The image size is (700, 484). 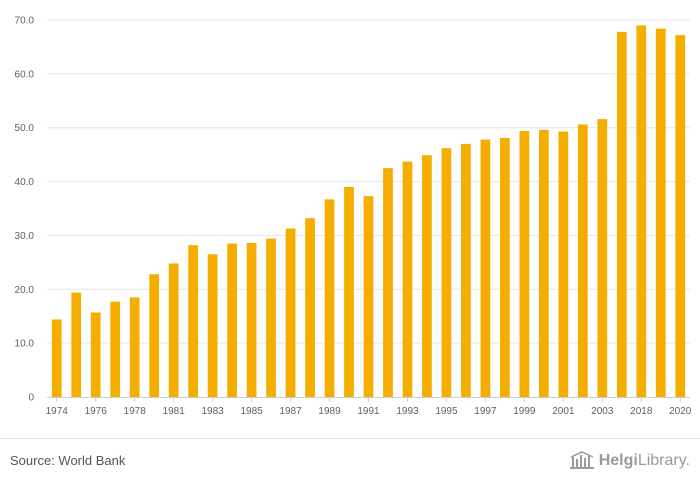 What do you see at coordinates (446, 411) in the screenshot?
I see `x-tick-label: 1995` at bounding box center [446, 411].